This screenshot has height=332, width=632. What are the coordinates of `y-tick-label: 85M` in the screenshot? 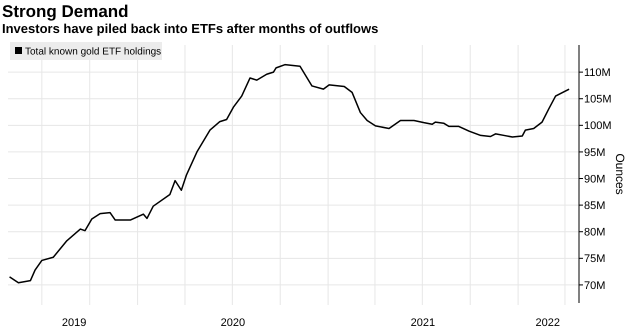 It's located at (595, 206).